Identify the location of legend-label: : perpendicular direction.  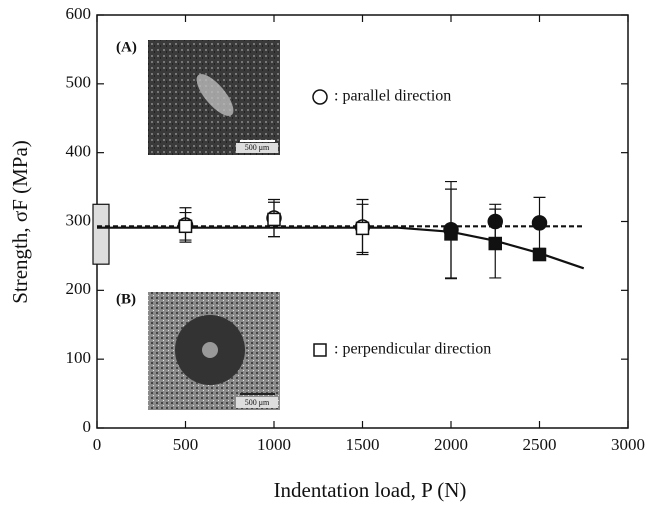
(412, 349).